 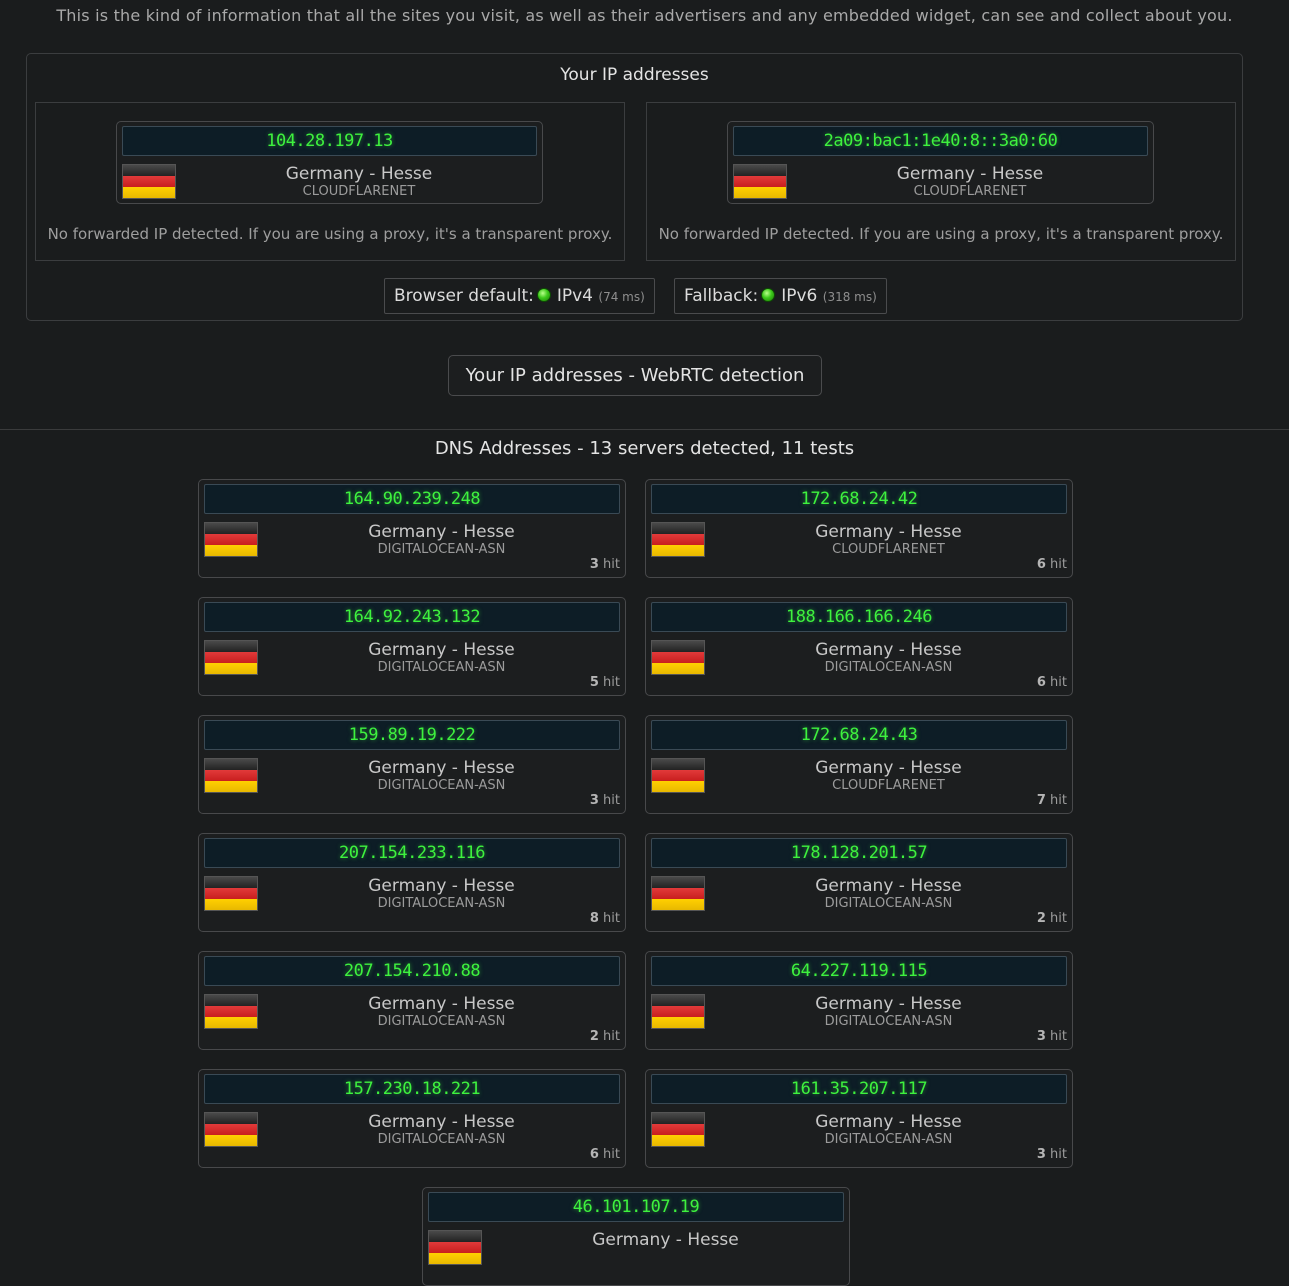 What do you see at coordinates (799, 296) in the screenshot?
I see `fallback-proto: IPv6` at bounding box center [799, 296].